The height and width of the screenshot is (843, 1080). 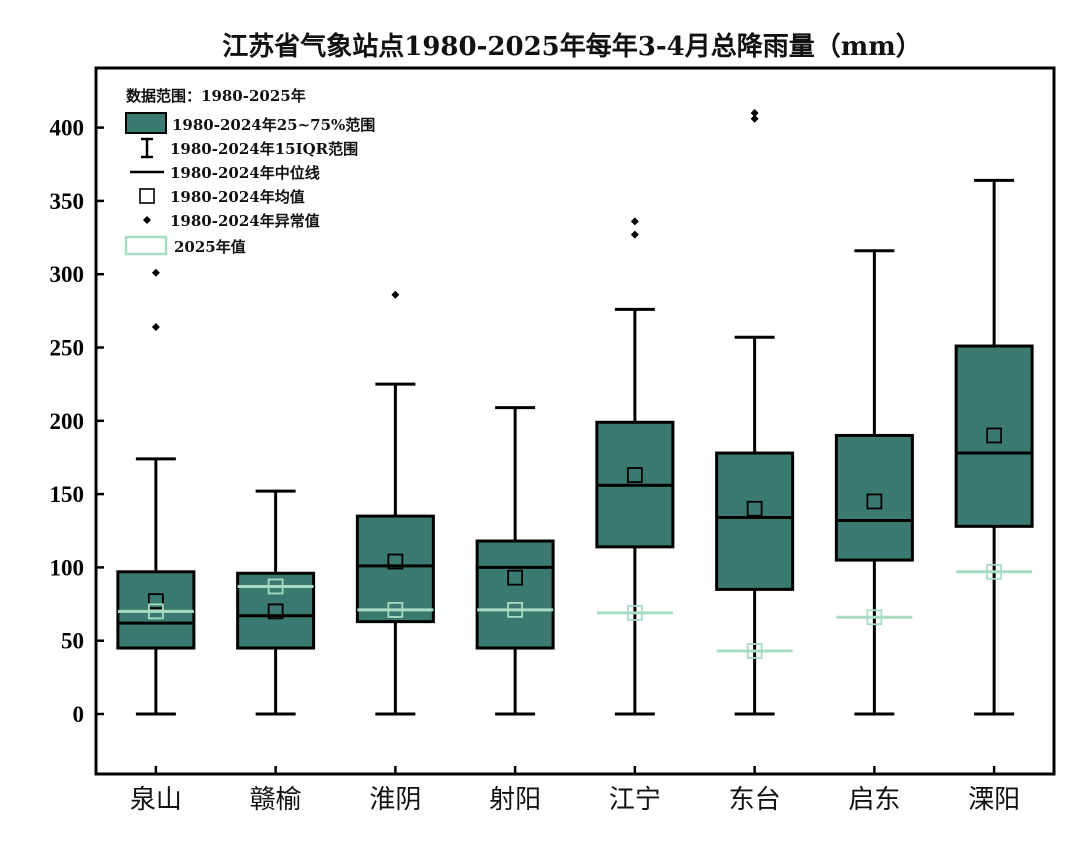 I want to click on legend-title: 数据范围：1980-2025年, so click(x=216, y=96).